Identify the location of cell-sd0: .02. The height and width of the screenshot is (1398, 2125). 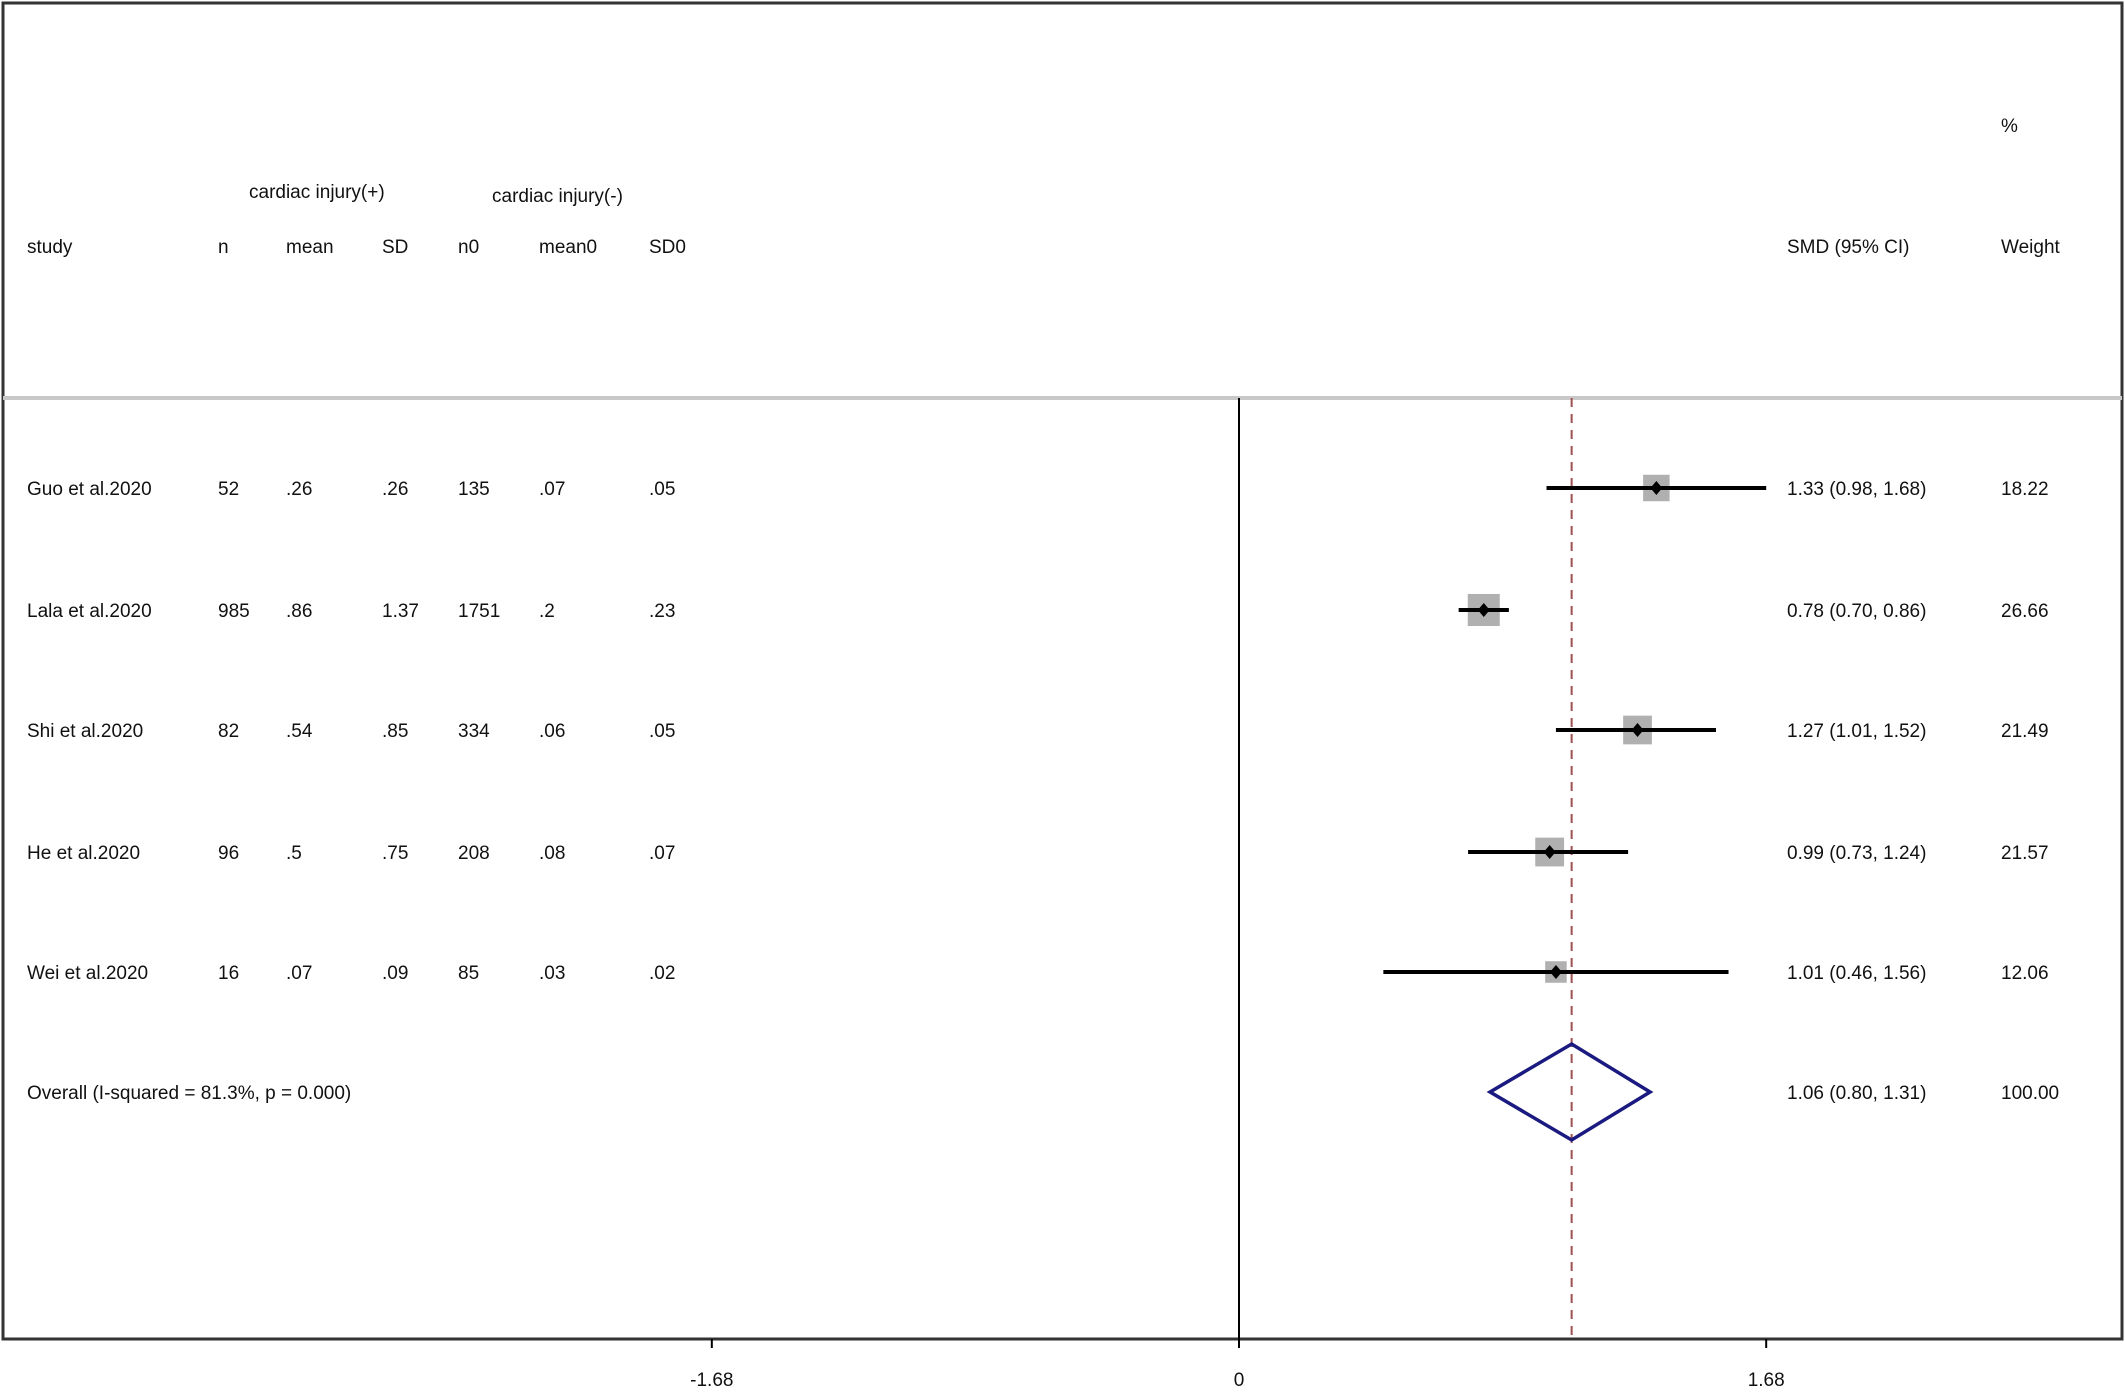
(662, 973).